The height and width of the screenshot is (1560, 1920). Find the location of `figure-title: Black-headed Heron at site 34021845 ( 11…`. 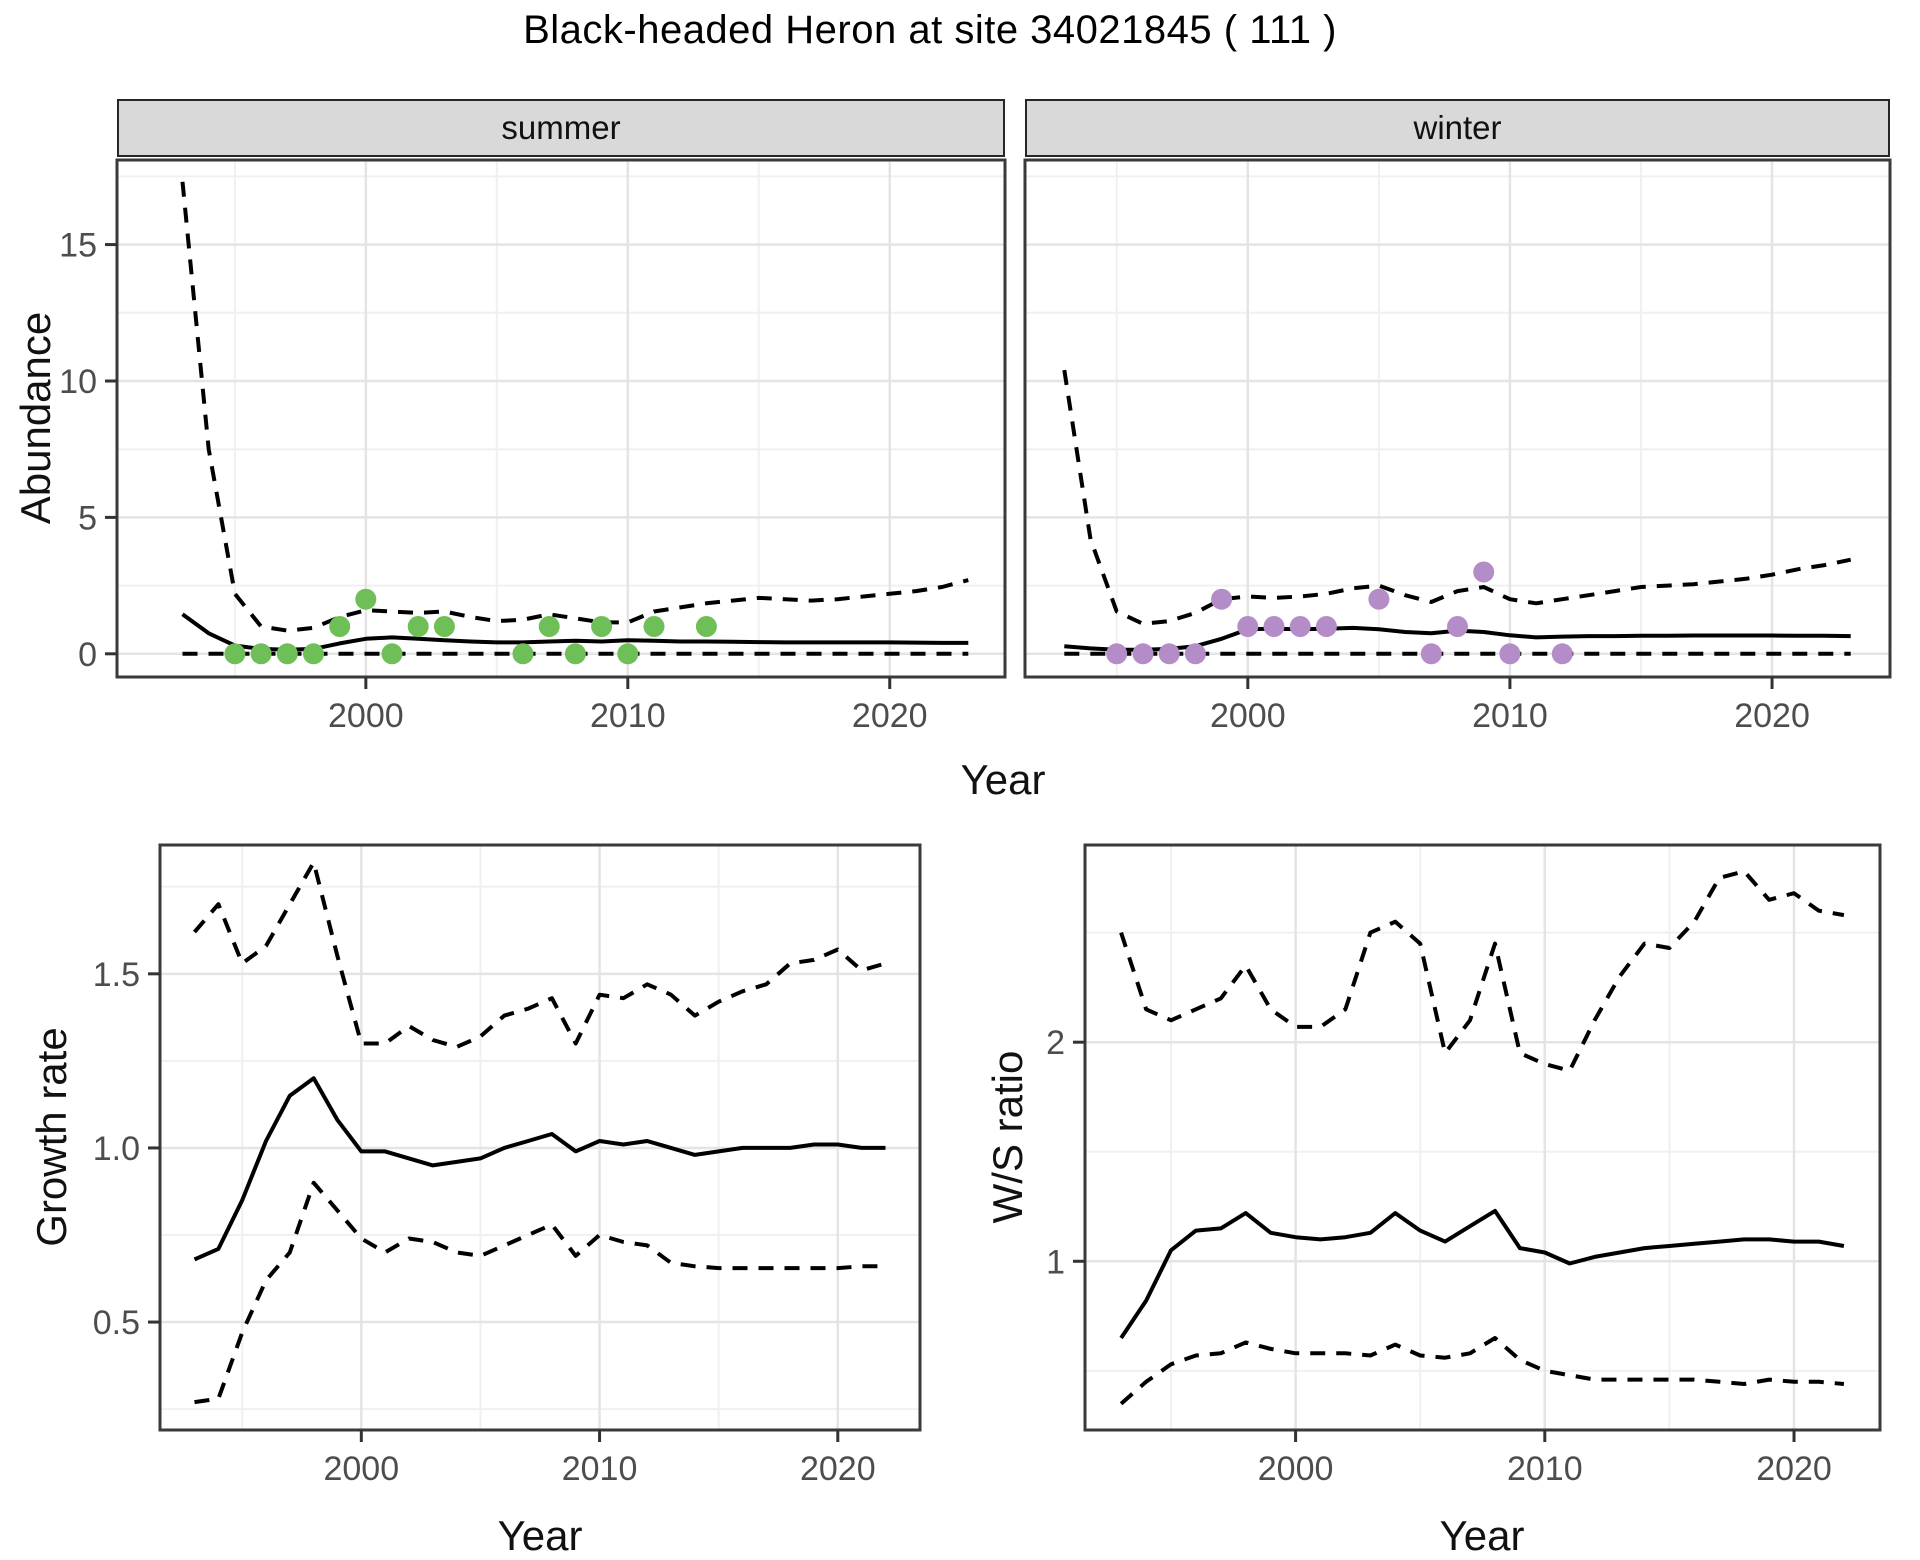

figure-title: Black-headed Heron at site 34021845 ( 11… is located at coordinates (930, 30).